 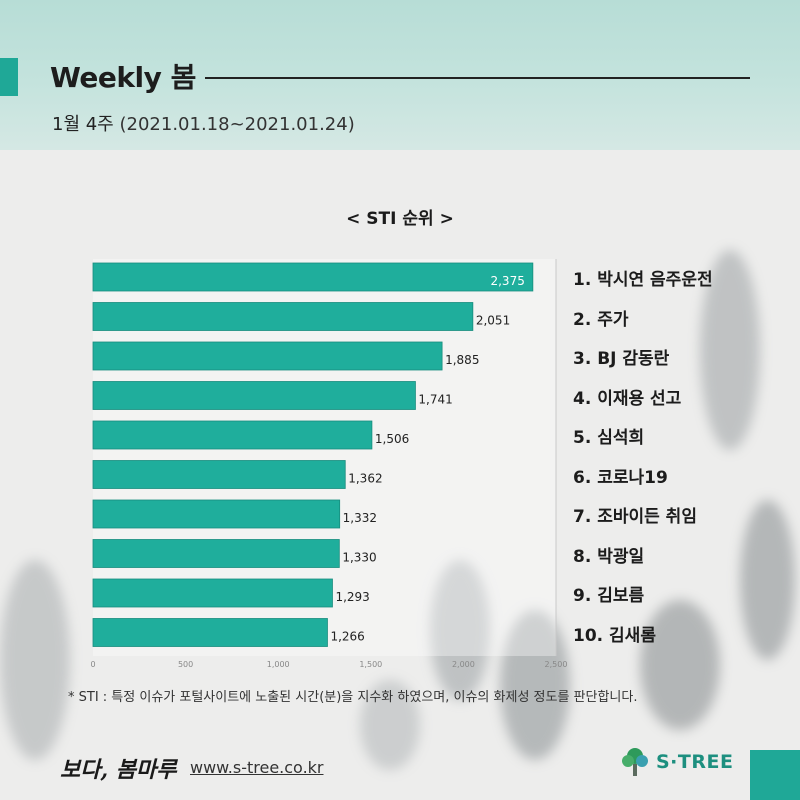 What do you see at coordinates (621, 359) in the screenshot?
I see `rank-item: 3. BJ 감동란` at bounding box center [621, 359].